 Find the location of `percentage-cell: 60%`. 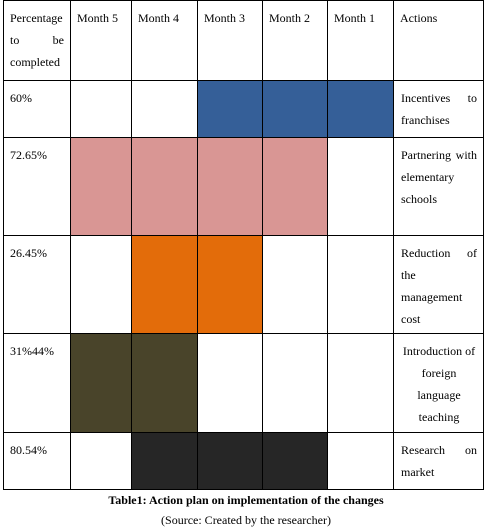

percentage-cell: 60% is located at coordinates (37, 109).